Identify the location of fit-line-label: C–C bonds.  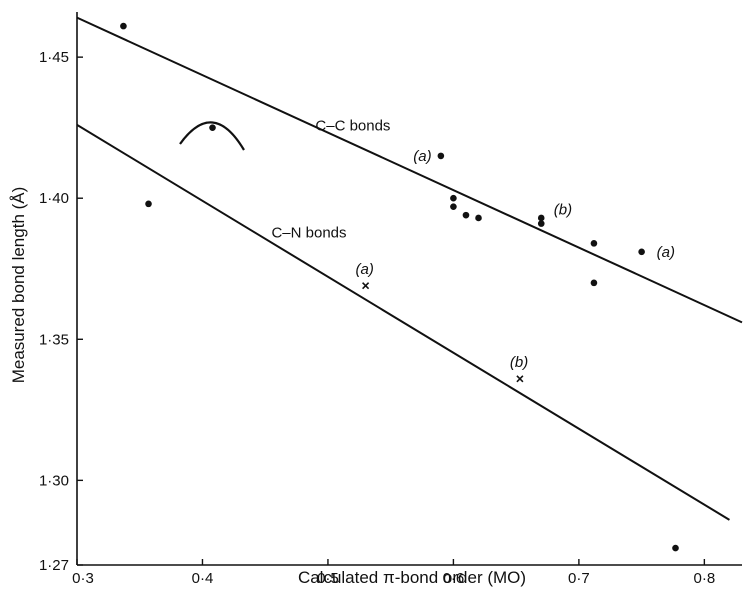
(352, 126).